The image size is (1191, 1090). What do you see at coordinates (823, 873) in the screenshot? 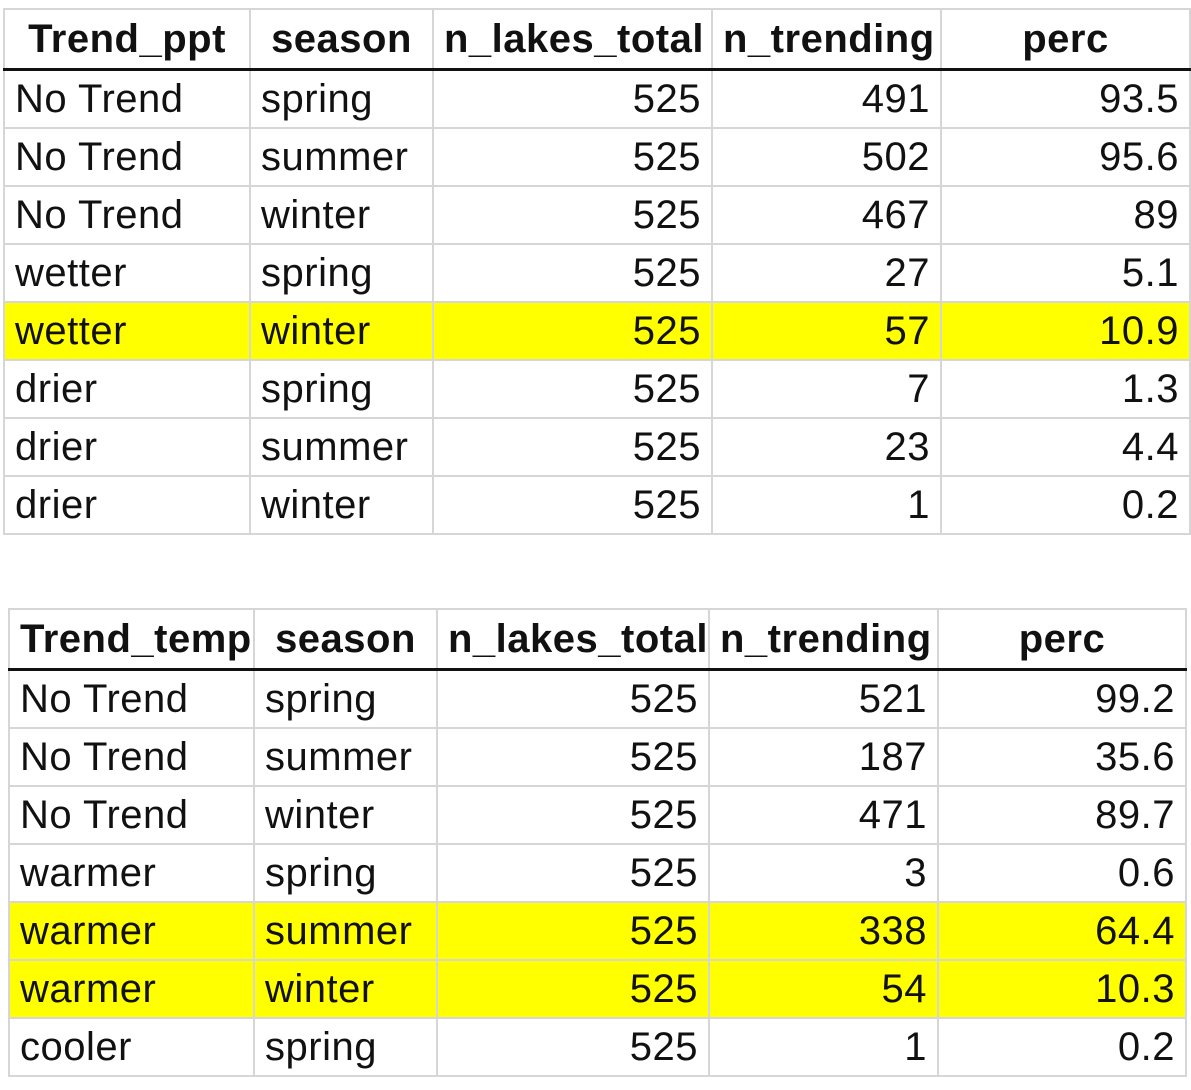
I see `cell-n-trending: 3` at bounding box center [823, 873].